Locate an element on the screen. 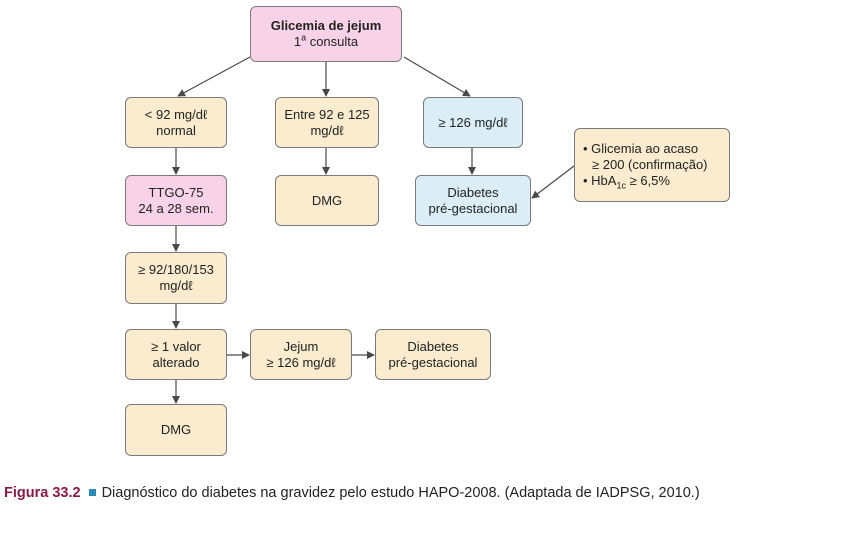 This screenshot has height=540, width=856. high-box: ≥ 126 mg/dℓ is located at coordinates (473, 122).